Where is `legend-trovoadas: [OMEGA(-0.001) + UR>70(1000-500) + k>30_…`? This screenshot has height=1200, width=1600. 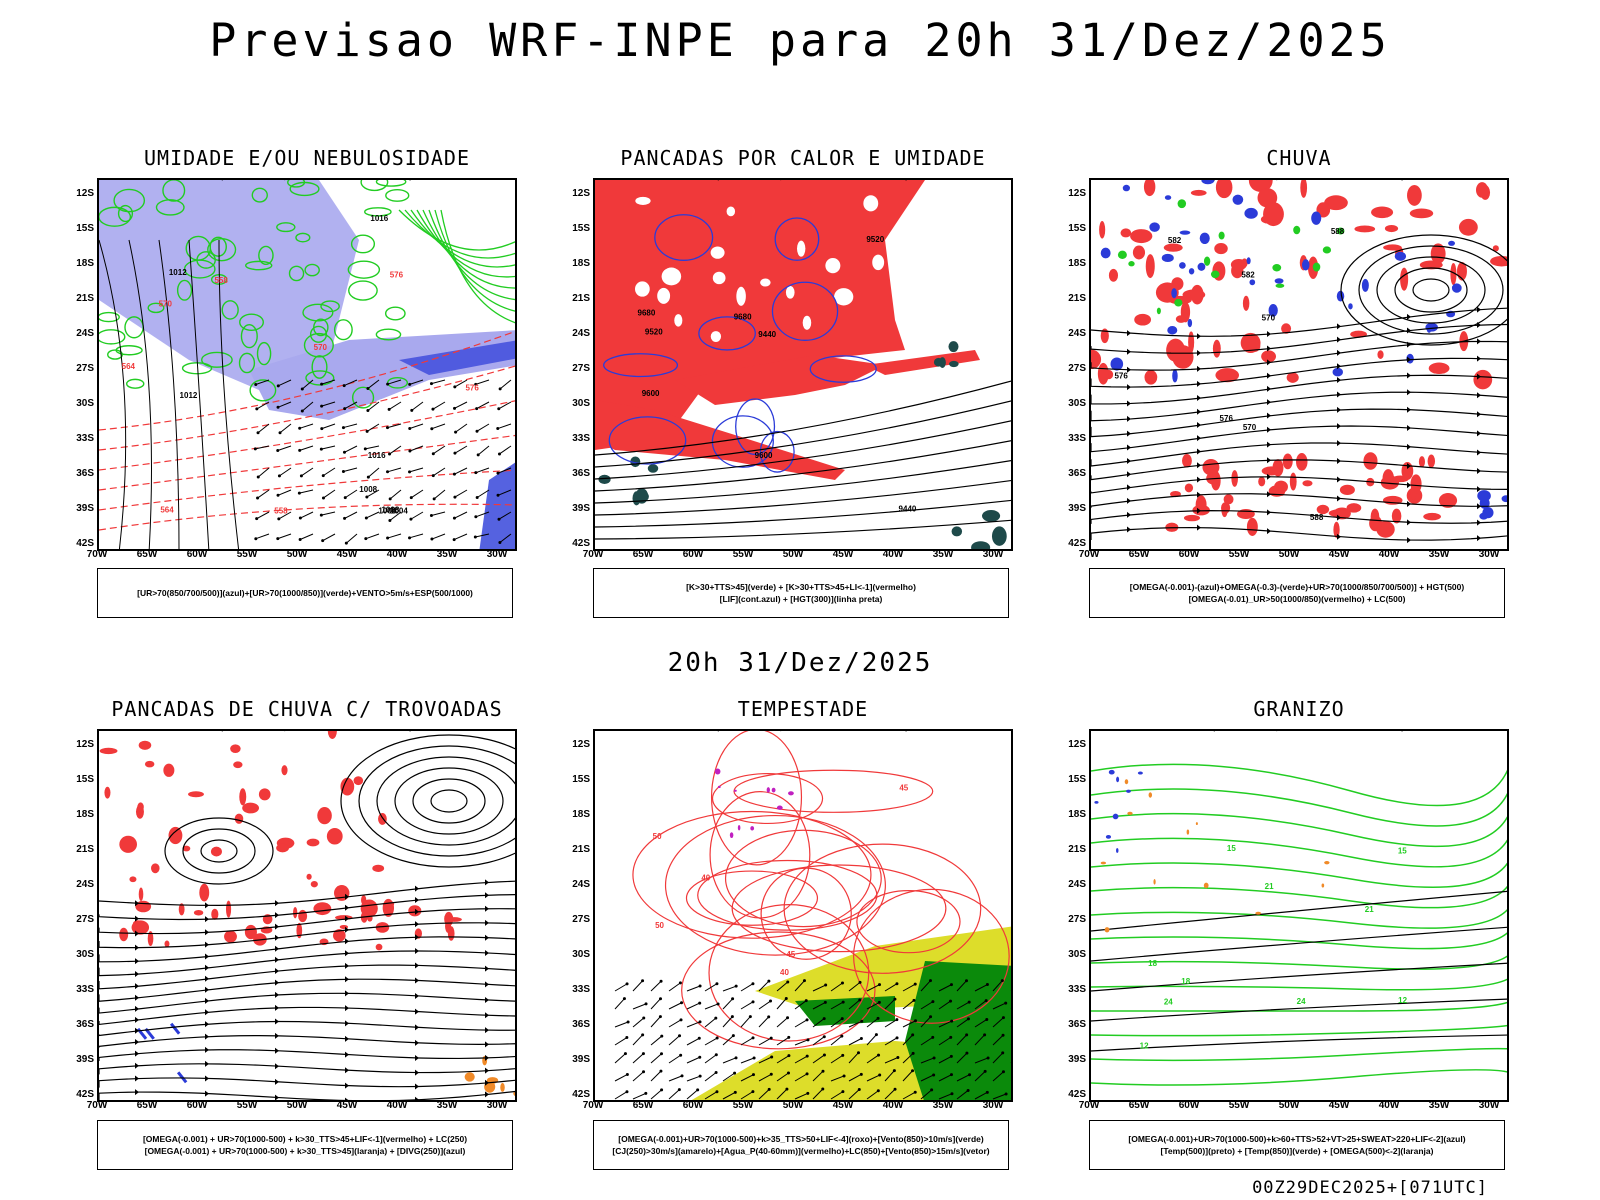
legend-trovoadas: [OMEGA(-0.001) + UR>70(1000-500) + k>30_… is located at coordinates (305, 1145).